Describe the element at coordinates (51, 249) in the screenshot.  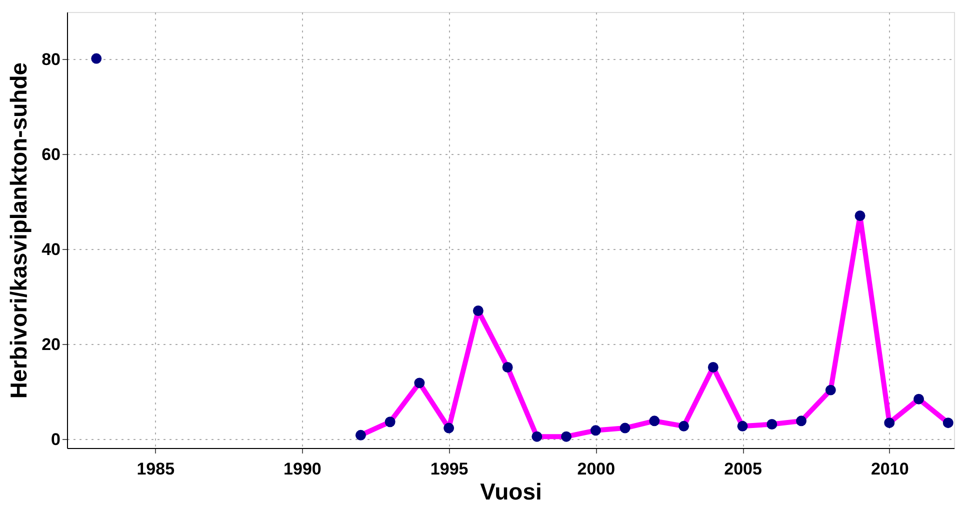
I see `y-tick-label: 40` at that location.